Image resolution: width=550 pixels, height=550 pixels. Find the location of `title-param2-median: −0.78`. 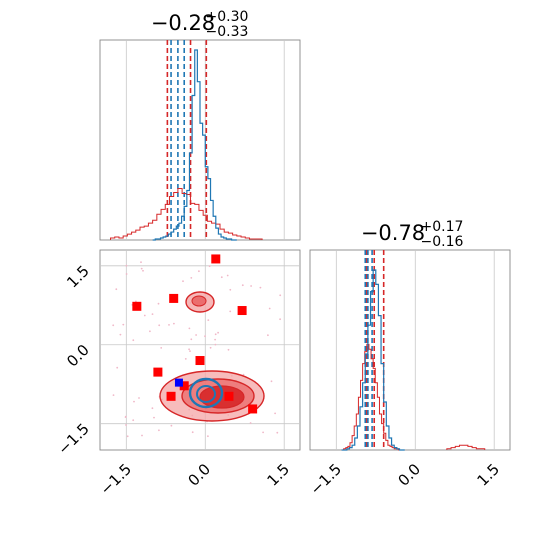

title-param2-median: −0.78 is located at coordinates (393, 233).